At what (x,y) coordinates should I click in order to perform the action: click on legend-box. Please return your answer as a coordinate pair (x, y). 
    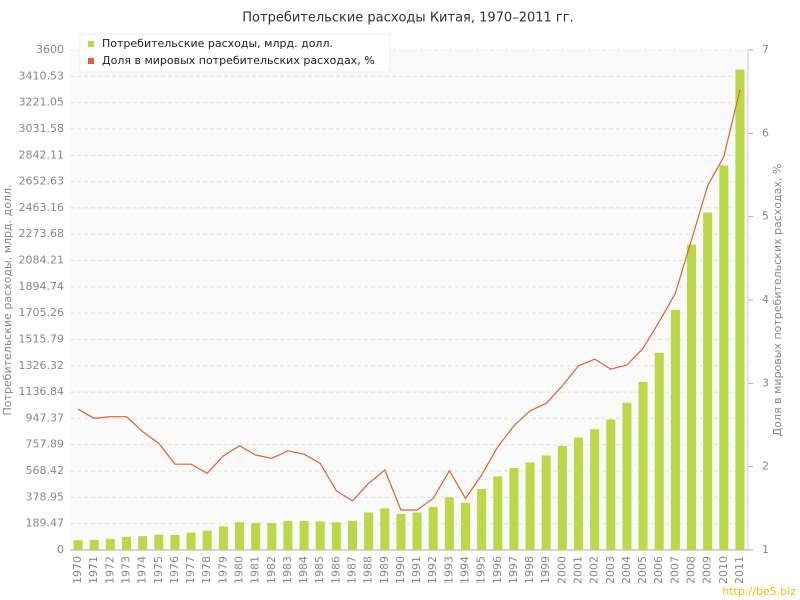
    Looking at the image, I should click on (235, 53).